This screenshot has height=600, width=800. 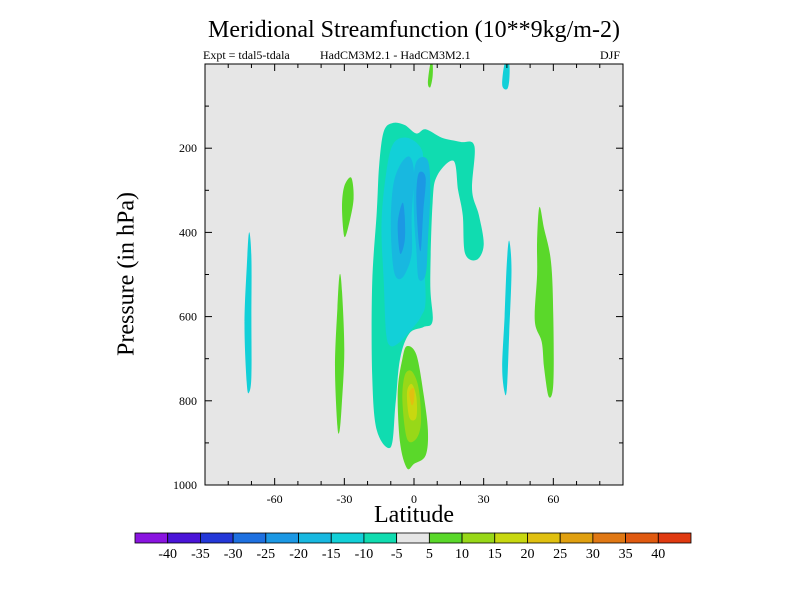 I want to click on y-tick-label: 800, so click(x=188, y=401).